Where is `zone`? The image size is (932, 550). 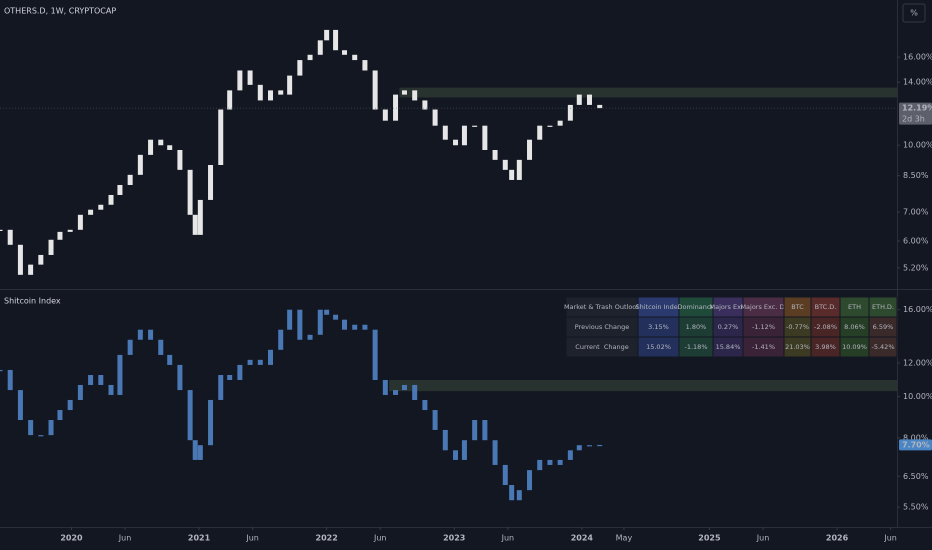
zone is located at coordinates (648, 92).